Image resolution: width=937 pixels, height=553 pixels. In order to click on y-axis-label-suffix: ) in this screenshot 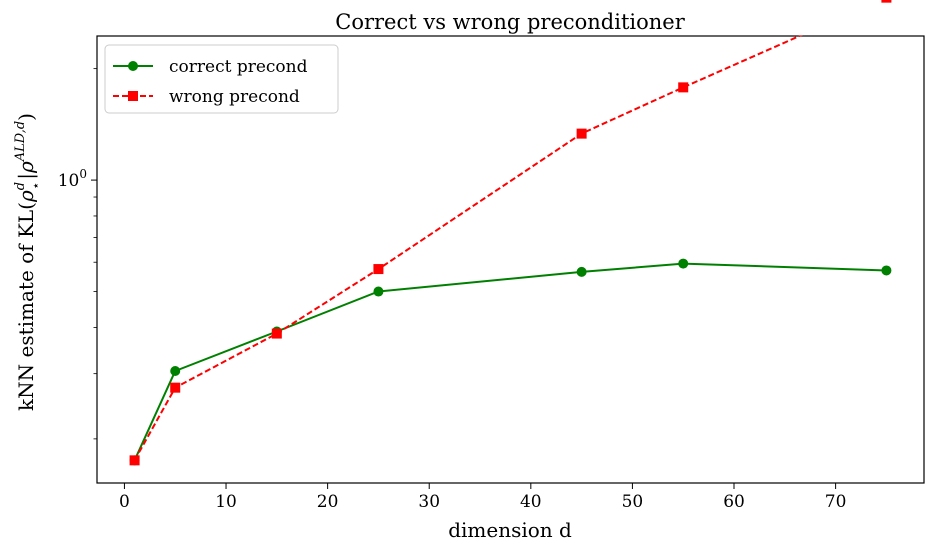, I will do `click(26, 117)`.